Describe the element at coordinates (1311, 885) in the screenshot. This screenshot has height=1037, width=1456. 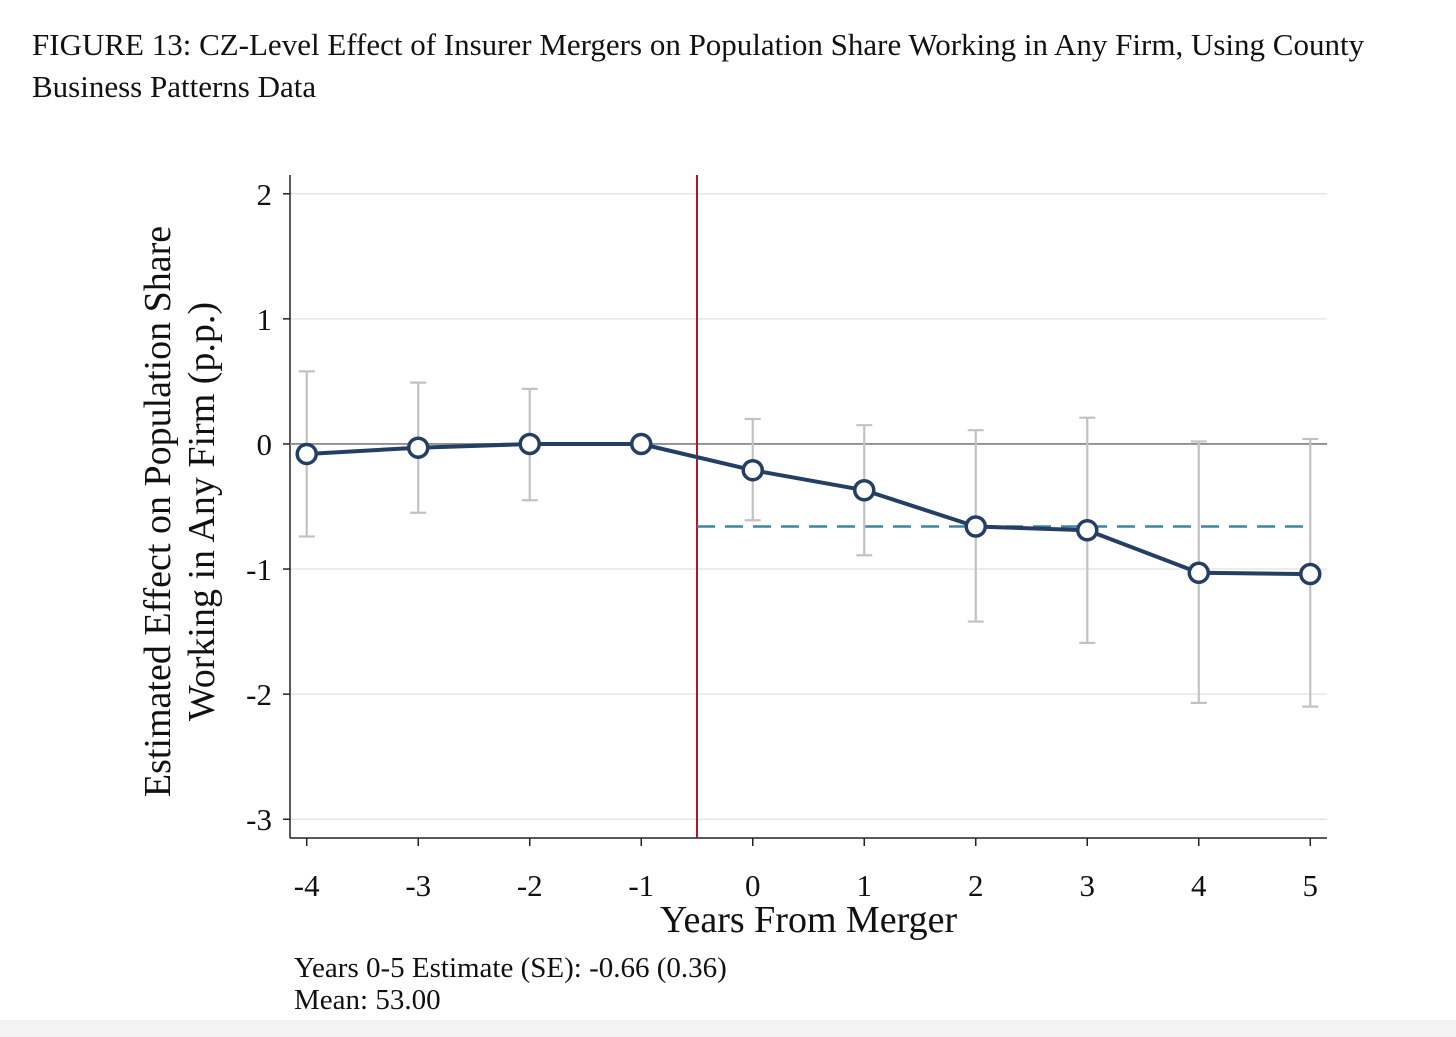
I see `x-tick-label: 5` at that location.